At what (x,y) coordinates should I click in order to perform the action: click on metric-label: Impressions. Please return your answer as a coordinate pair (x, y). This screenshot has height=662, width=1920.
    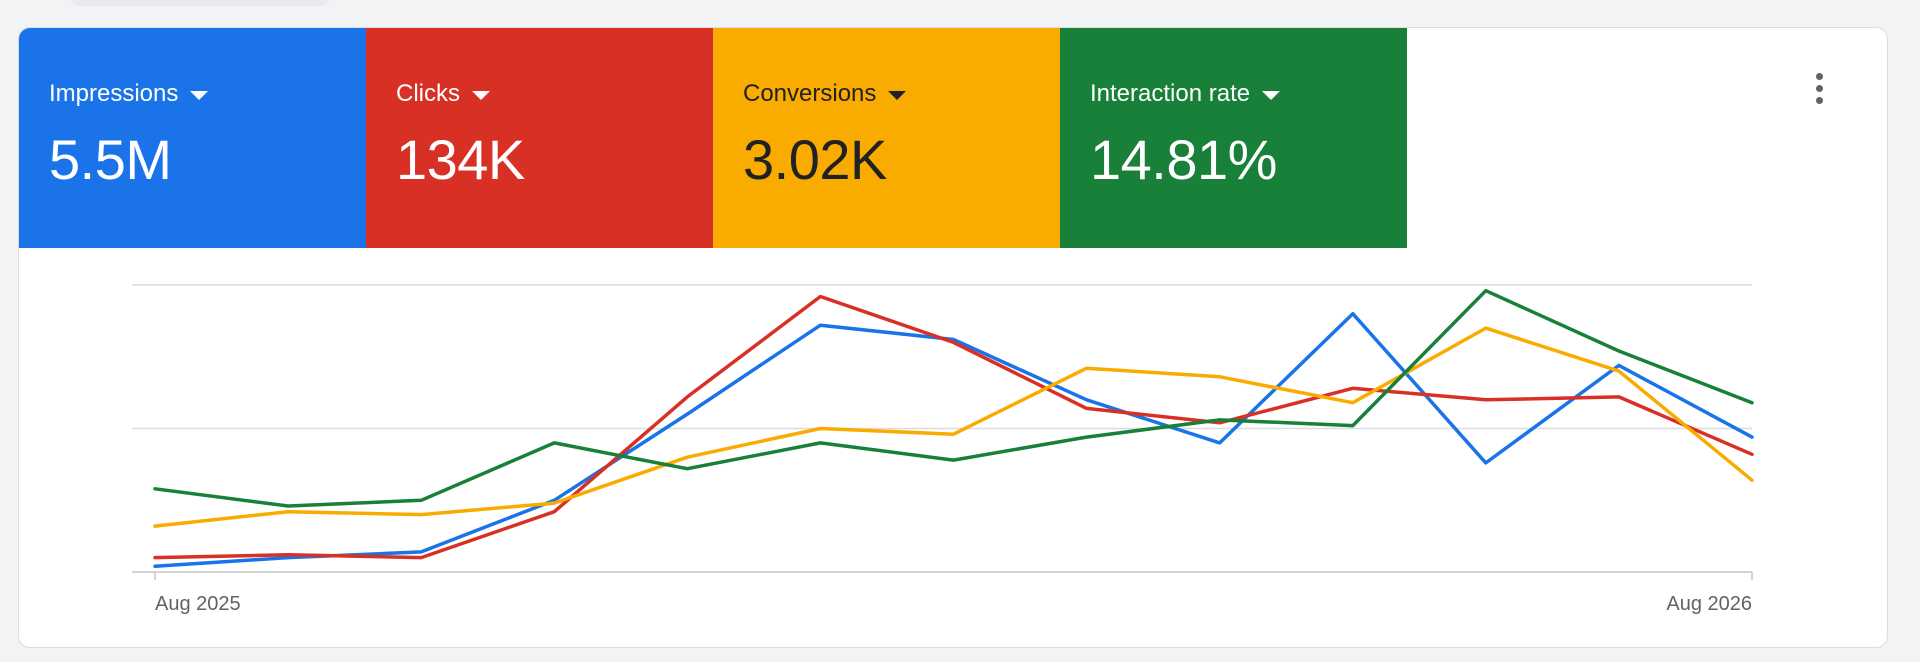
    Looking at the image, I should click on (114, 93).